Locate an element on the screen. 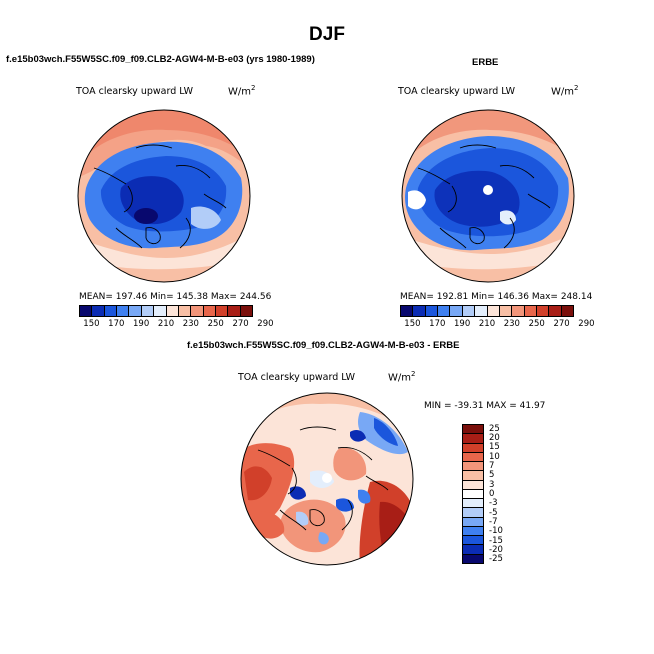 This screenshot has width=654, height=654. model-colorbar-ticks: 150 170 190 210 230 250 270 290 is located at coordinates (176, 325).